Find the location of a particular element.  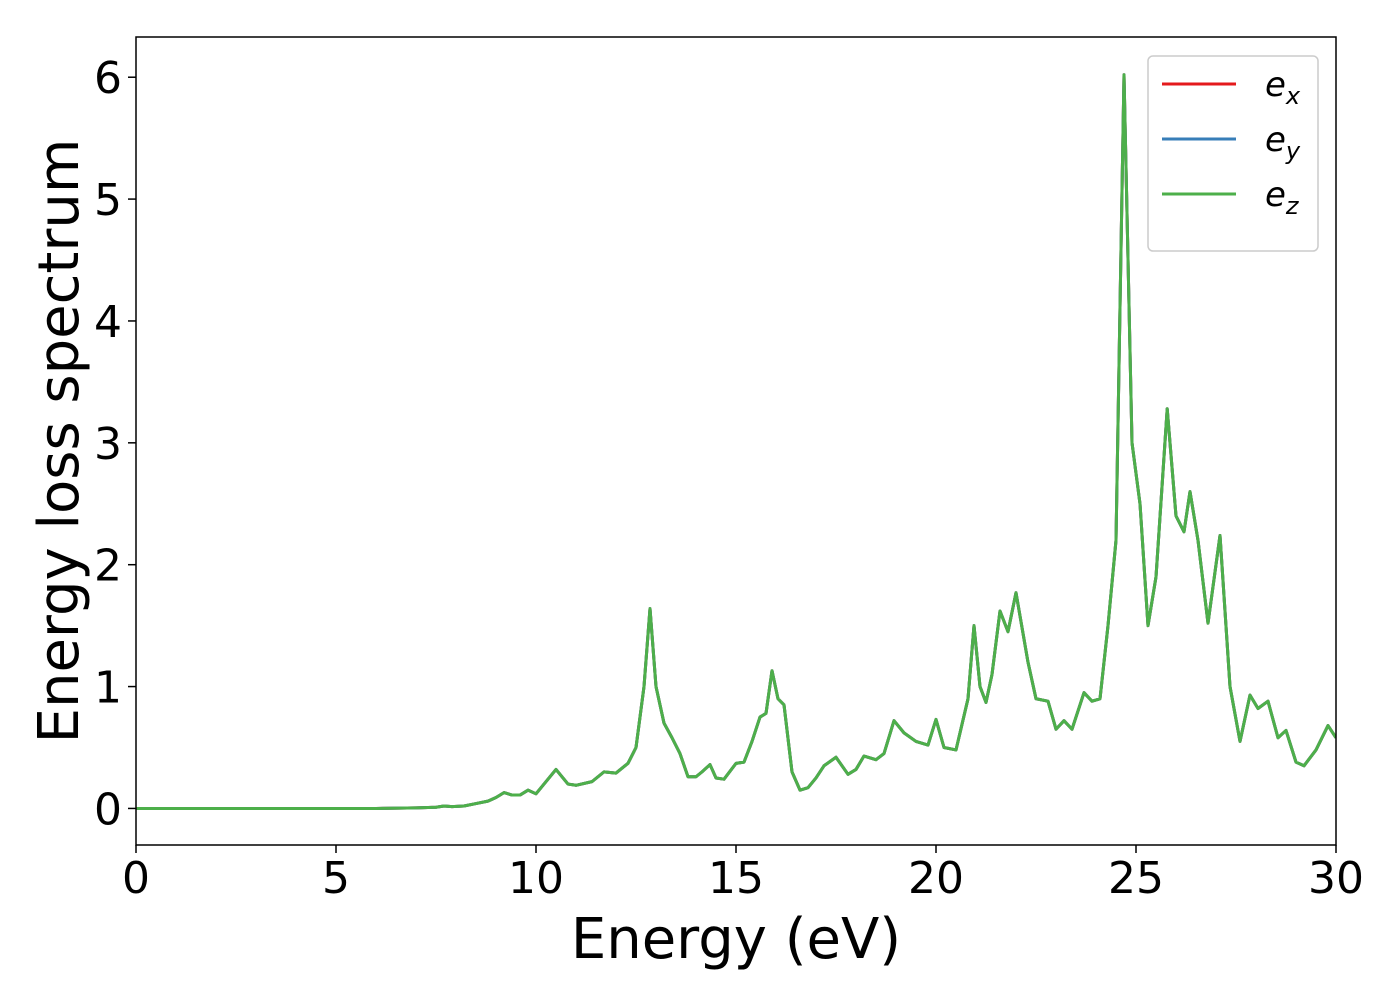

y-axis-label: Energy loss spectrum is located at coordinates (59, 441).